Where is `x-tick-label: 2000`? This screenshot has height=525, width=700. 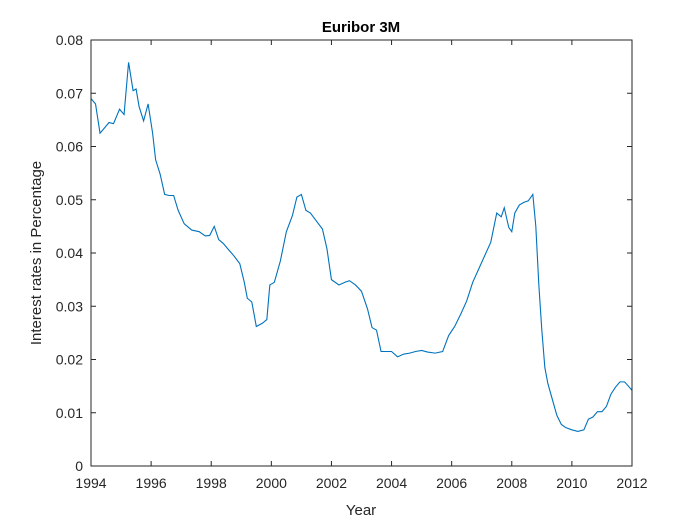
x-tick-label: 2000 is located at coordinates (271, 483).